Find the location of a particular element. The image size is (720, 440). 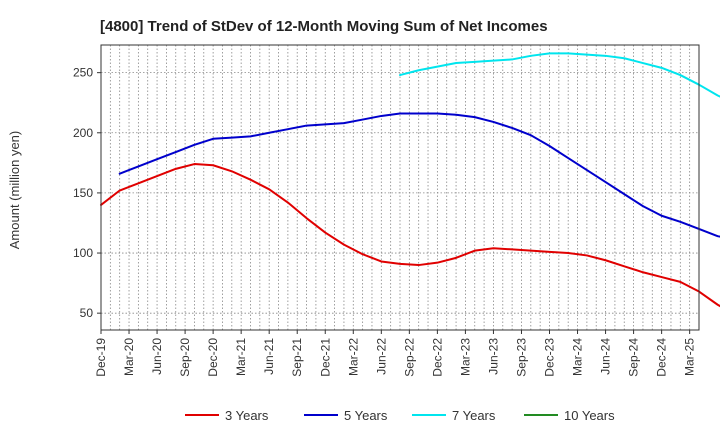

x-tick-label: Sep-20 is located at coordinates (185, 357).